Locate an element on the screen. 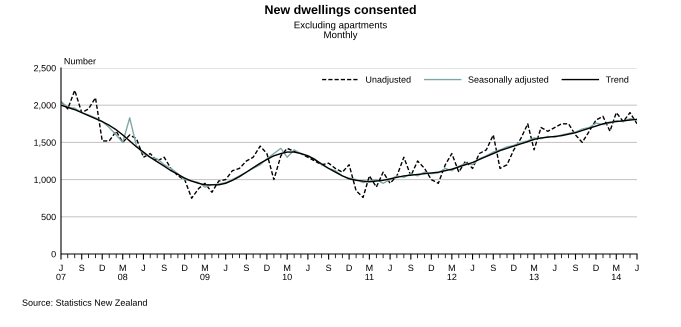 This screenshot has width=681, height=327. x-tick-label: J 07 is located at coordinates (61, 272).